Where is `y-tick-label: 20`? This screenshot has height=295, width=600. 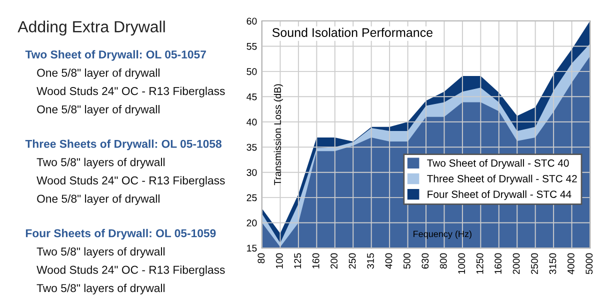
y-tick-label: 20 is located at coordinates (251, 223).